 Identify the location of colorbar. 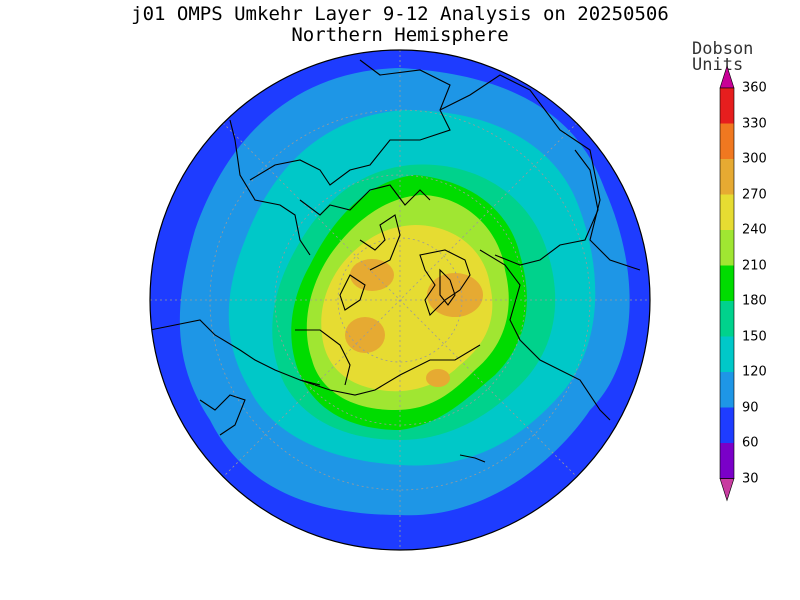
(727, 283).